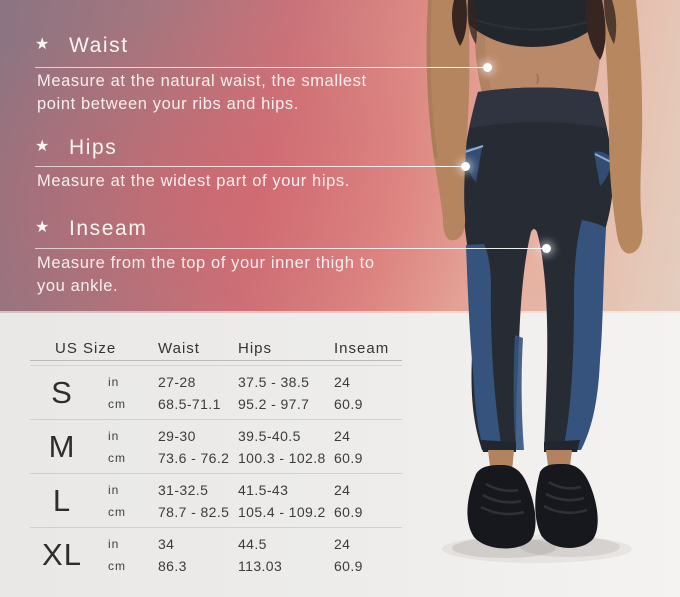 This screenshot has width=680, height=597. I want to click on hip-pocket-left, so click(472, 164).